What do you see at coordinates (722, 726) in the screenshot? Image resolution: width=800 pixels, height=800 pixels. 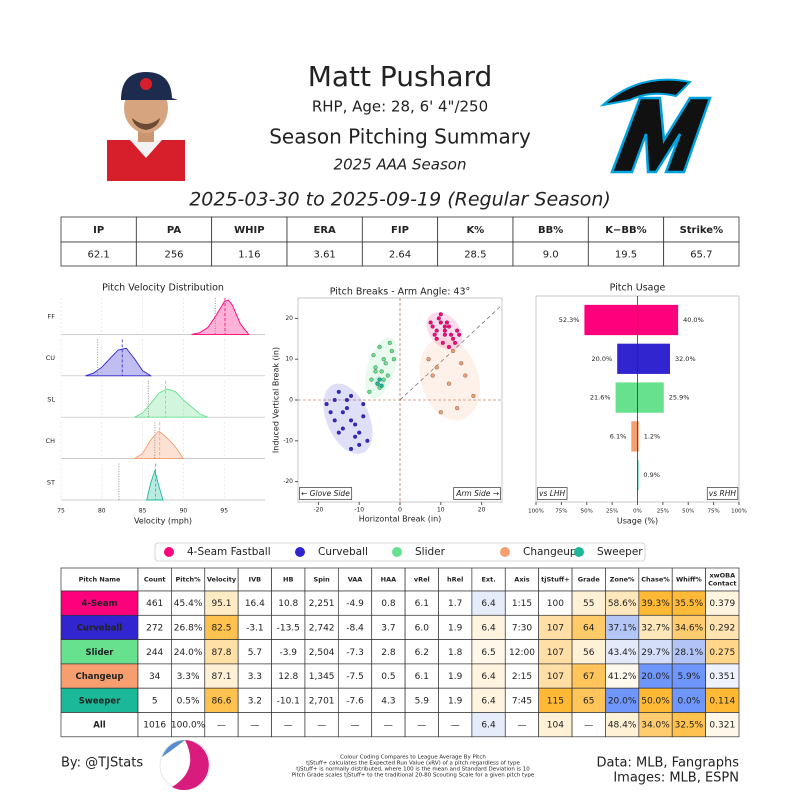 I see `table-value: 0.321` at bounding box center [722, 726].